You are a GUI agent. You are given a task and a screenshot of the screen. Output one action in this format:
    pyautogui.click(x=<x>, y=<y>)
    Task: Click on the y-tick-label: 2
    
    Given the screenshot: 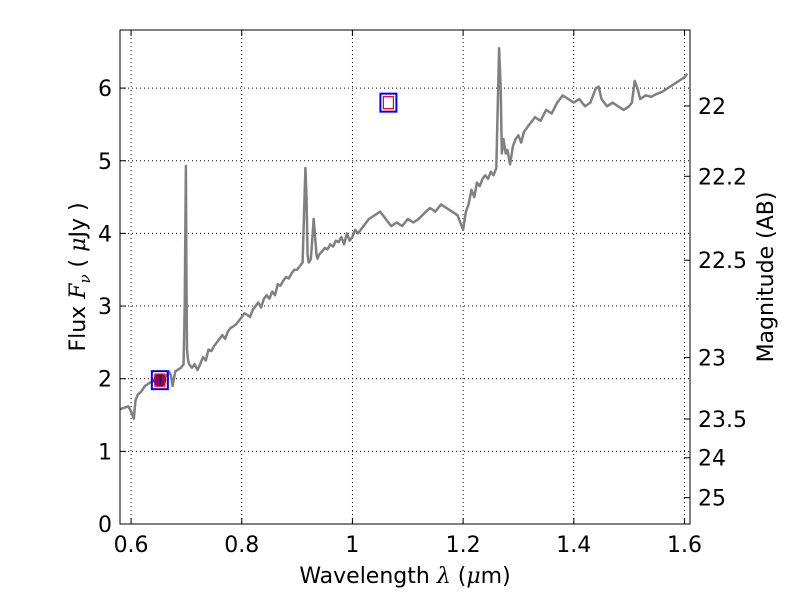 What is the action you would take?
    pyautogui.click(x=105, y=380)
    